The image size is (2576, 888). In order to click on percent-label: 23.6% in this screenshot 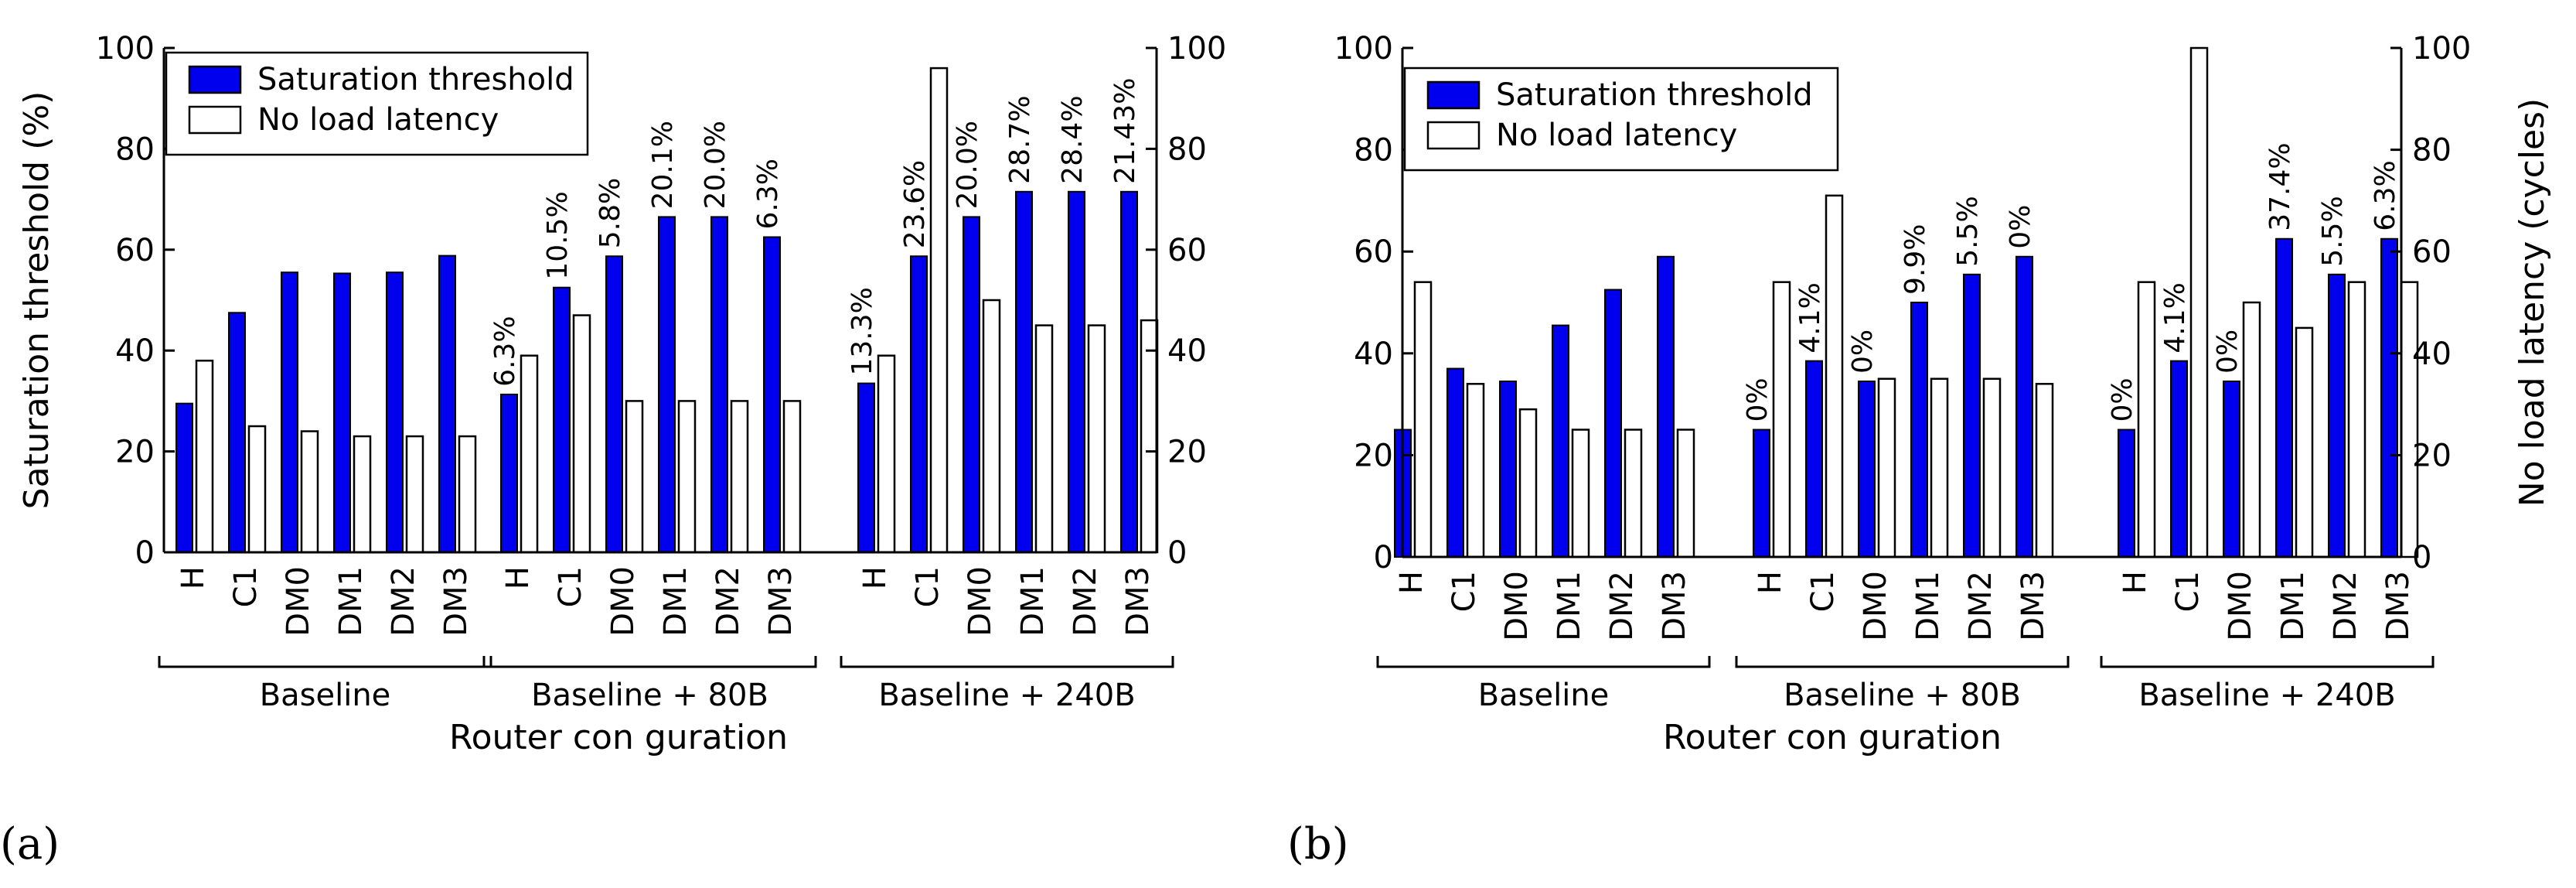, I will do `click(915, 204)`.